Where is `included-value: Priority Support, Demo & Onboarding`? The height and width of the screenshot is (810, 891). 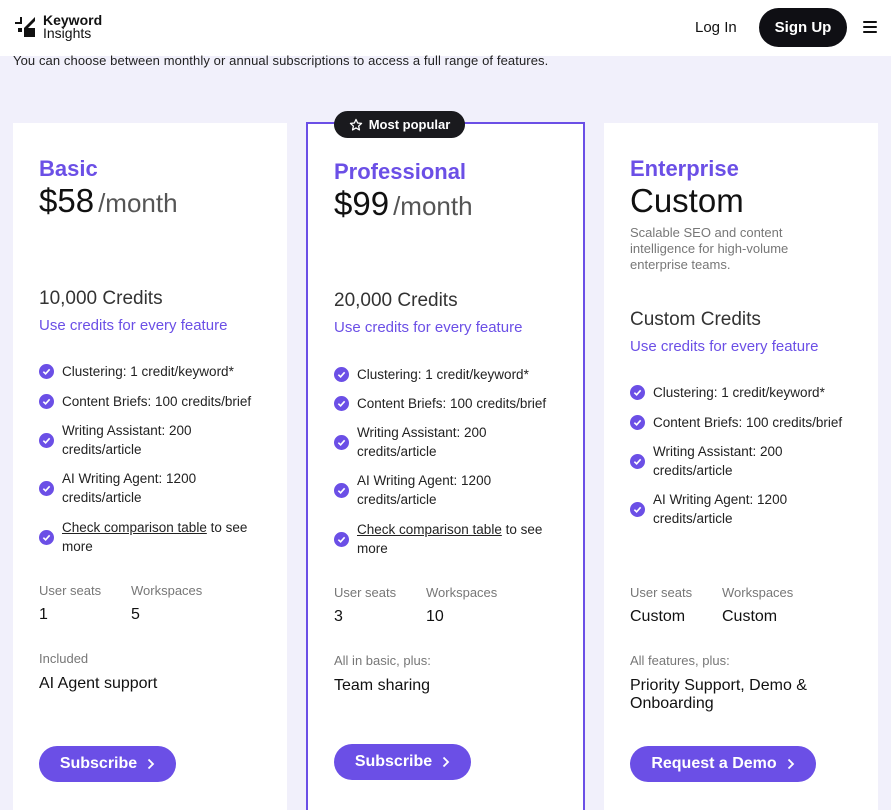
included-value: Priority Support, Demo & Onboarding is located at coordinates (718, 694).